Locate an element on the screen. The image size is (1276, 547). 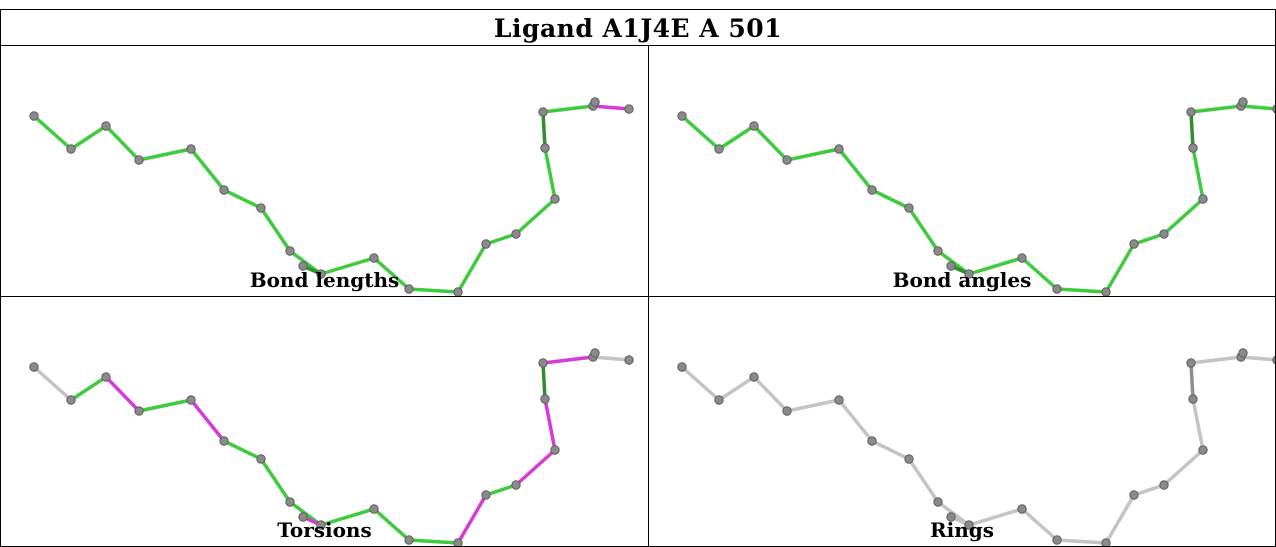
panel-label-bond-angles: Bond angles is located at coordinates (962, 280).